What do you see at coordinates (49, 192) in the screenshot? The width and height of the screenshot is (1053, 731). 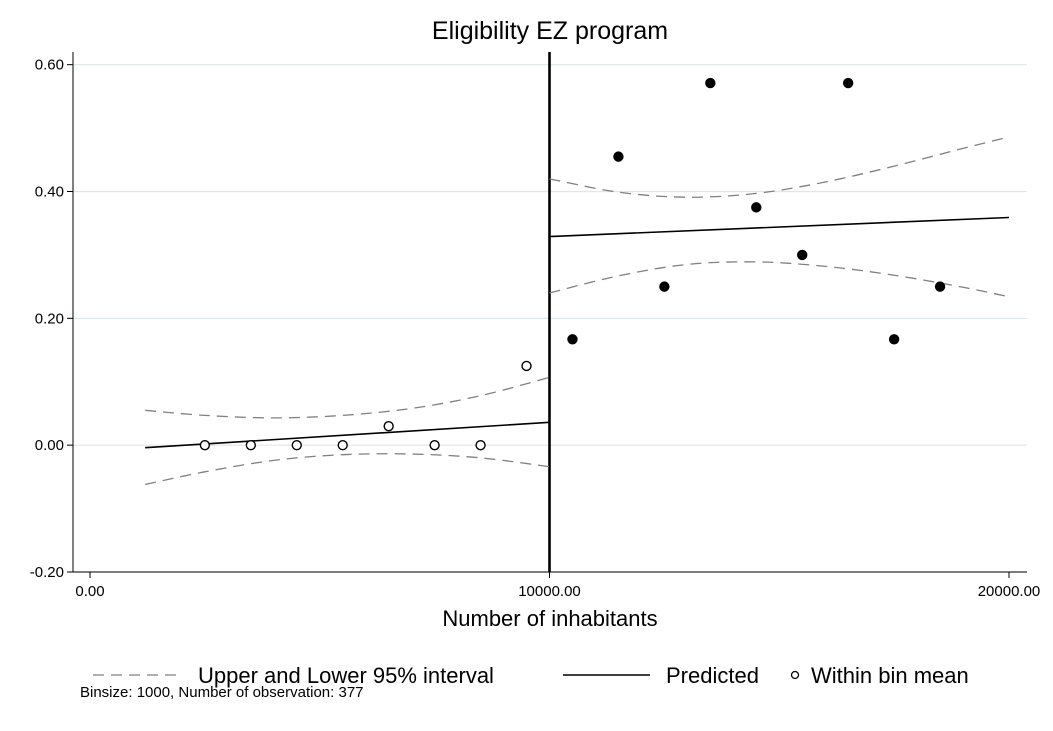 I see `y-tick-label: 0.40` at bounding box center [49, 192].